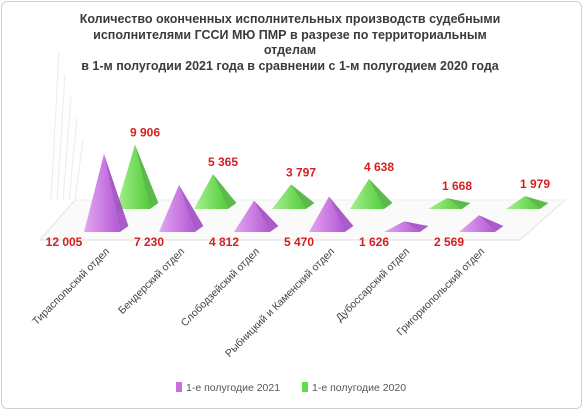 The height and width of the screenshot is (410, 583). Describe the element at coordinates (359, 388) in the screenshot. I see `legend-label-2: 1-е полугодие 2020` at that location.